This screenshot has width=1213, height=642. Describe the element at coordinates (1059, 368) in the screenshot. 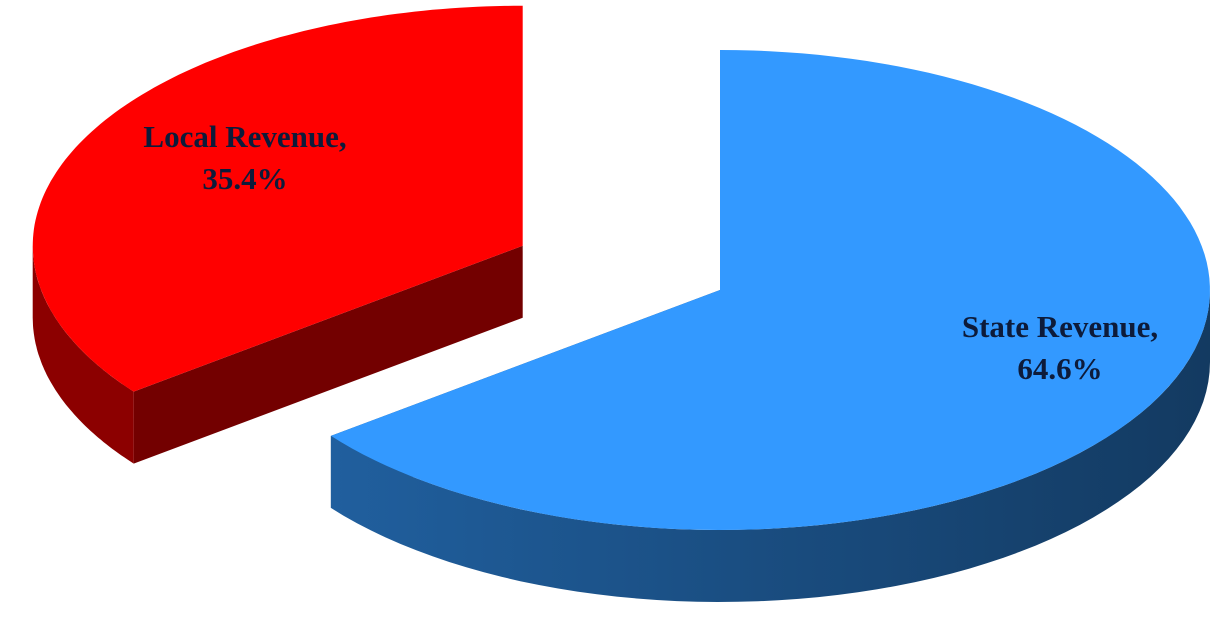

I see `data-label-value: 64.6%` at that location.